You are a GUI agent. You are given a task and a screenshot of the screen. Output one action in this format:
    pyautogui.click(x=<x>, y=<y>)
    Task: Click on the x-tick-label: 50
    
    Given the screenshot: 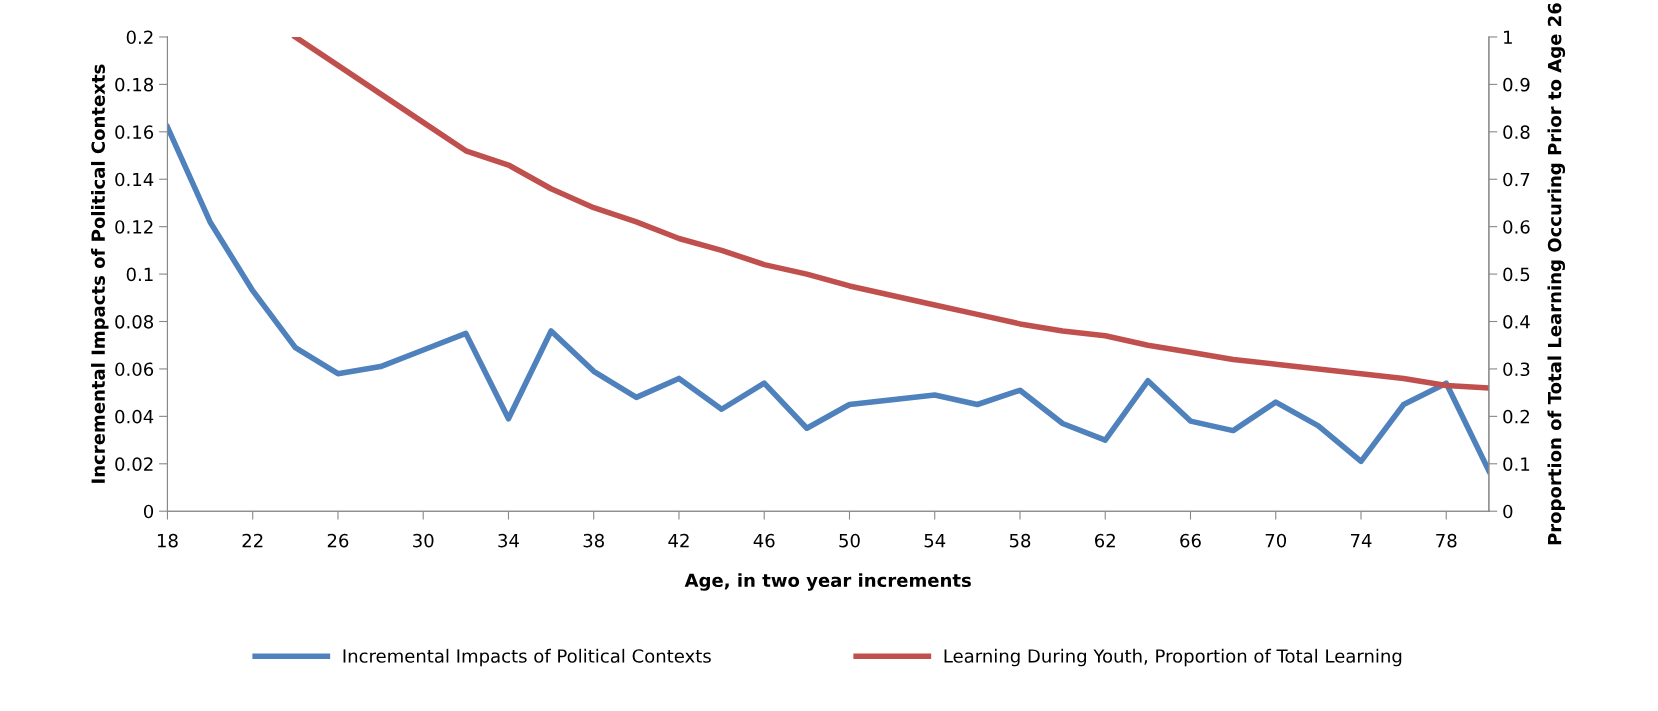 What is the action you would take?
    pyautogui.click(x=849, y=540)
    